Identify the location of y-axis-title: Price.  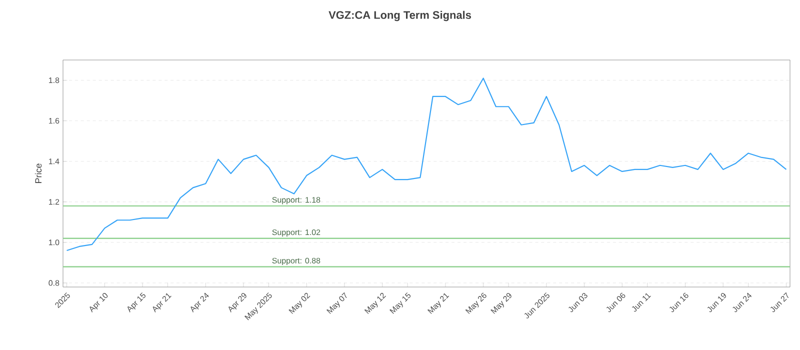
(38, 173).